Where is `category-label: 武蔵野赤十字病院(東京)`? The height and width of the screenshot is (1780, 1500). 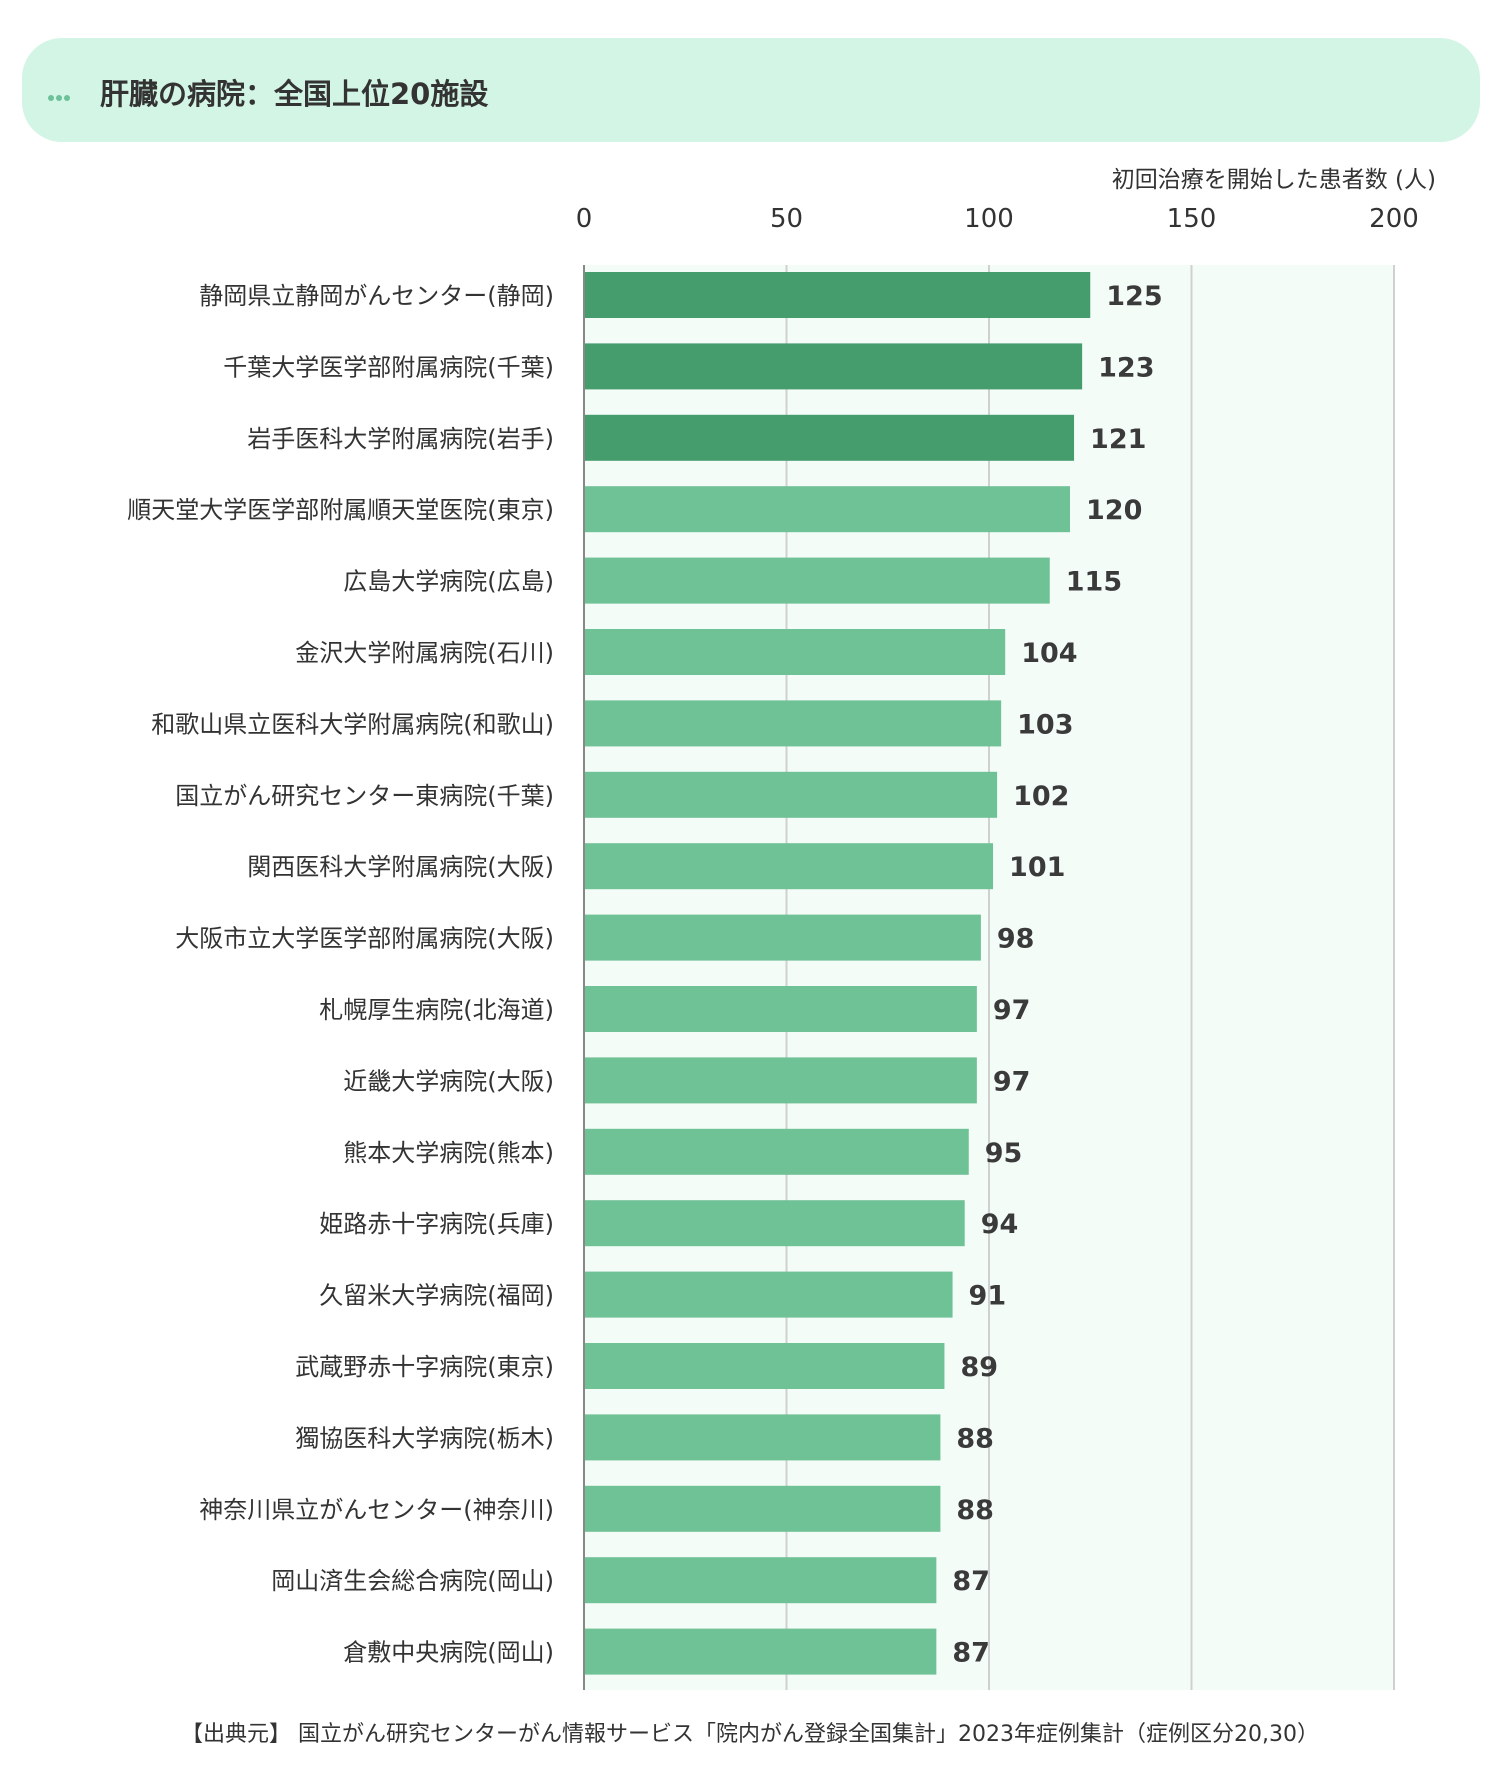
category-label: 武蔵野赤十字病院(東京) is located at coordinates (424, 1367).